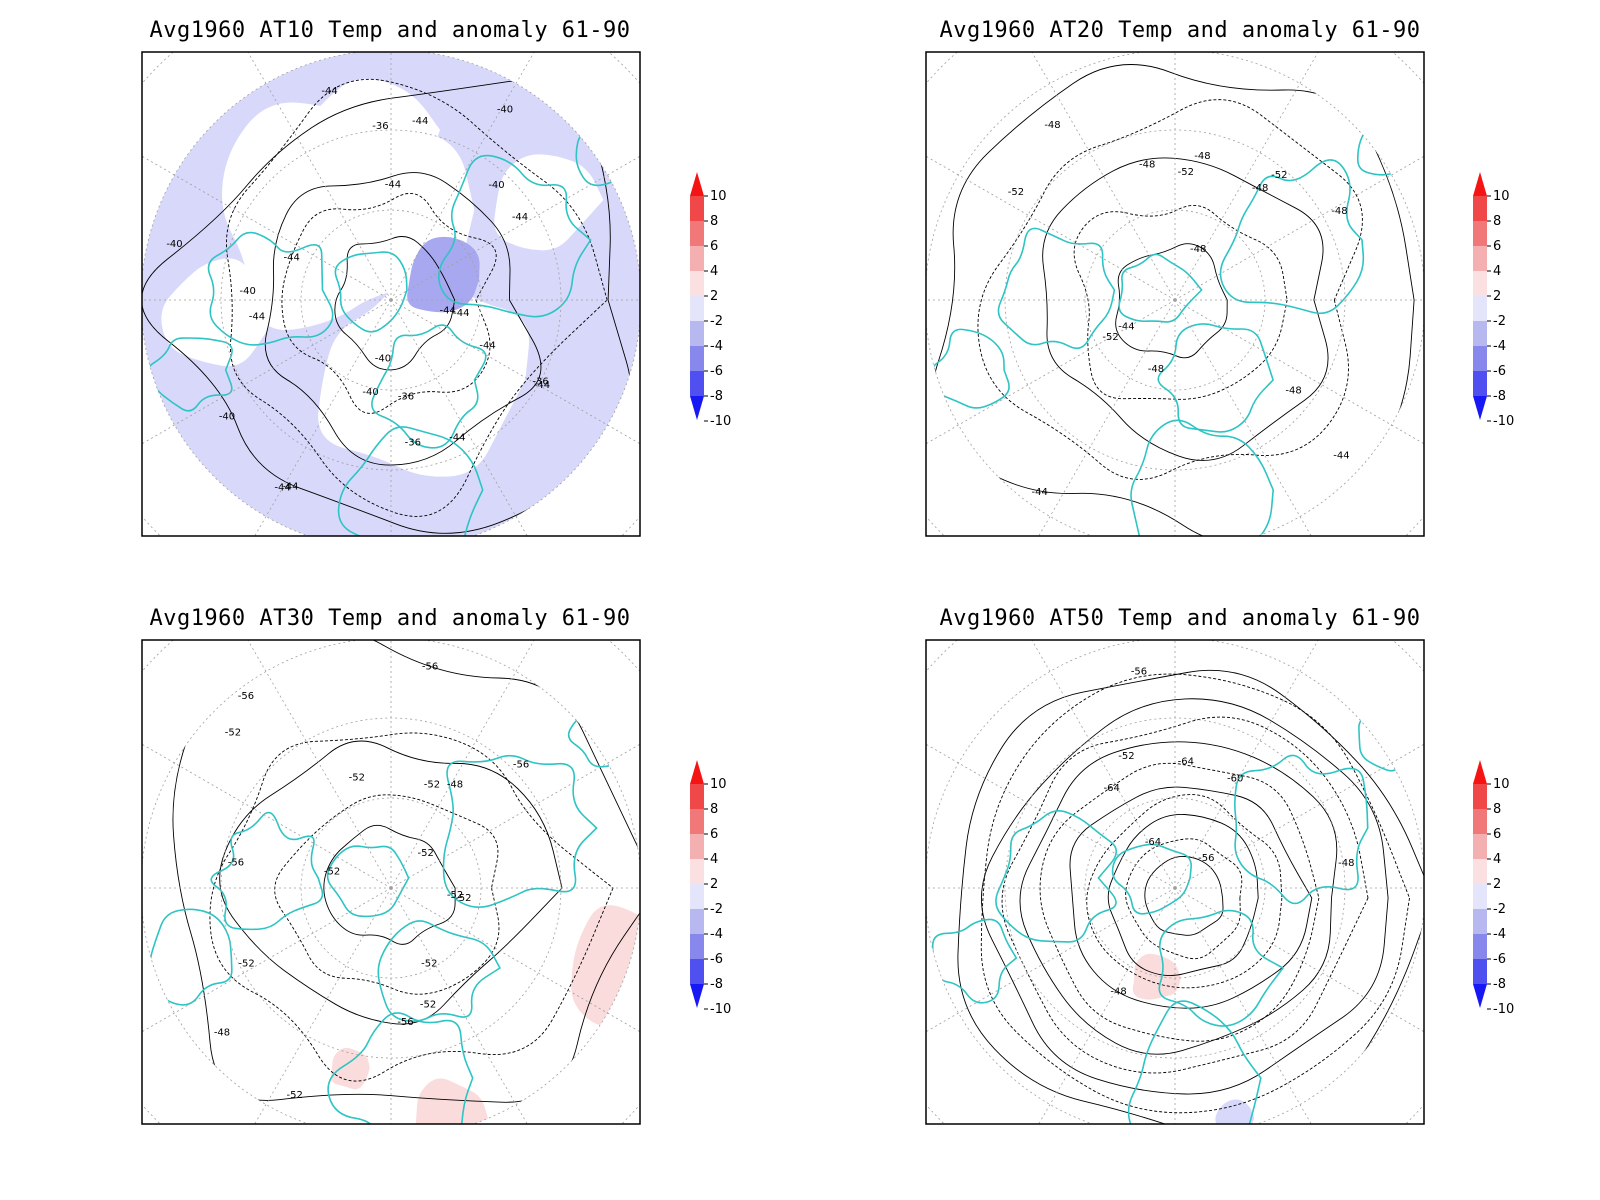  Describe the element at coordinates (1497, 809) in the screenshot. I see `colorbar-label: 8` at that location.